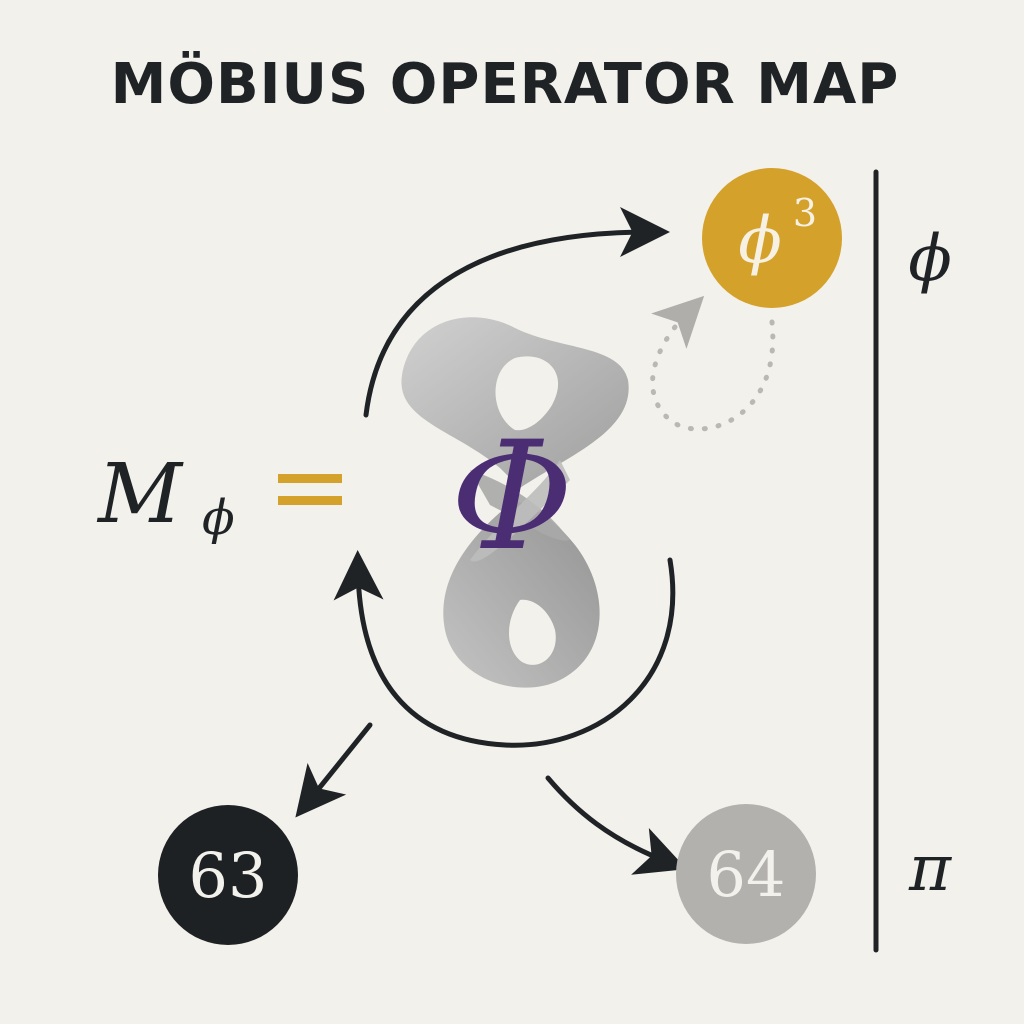 The height and width of the screenshot is (1024, 1024). I want to click on phi-cubed-node: ϕ 3, so click(772, 238).